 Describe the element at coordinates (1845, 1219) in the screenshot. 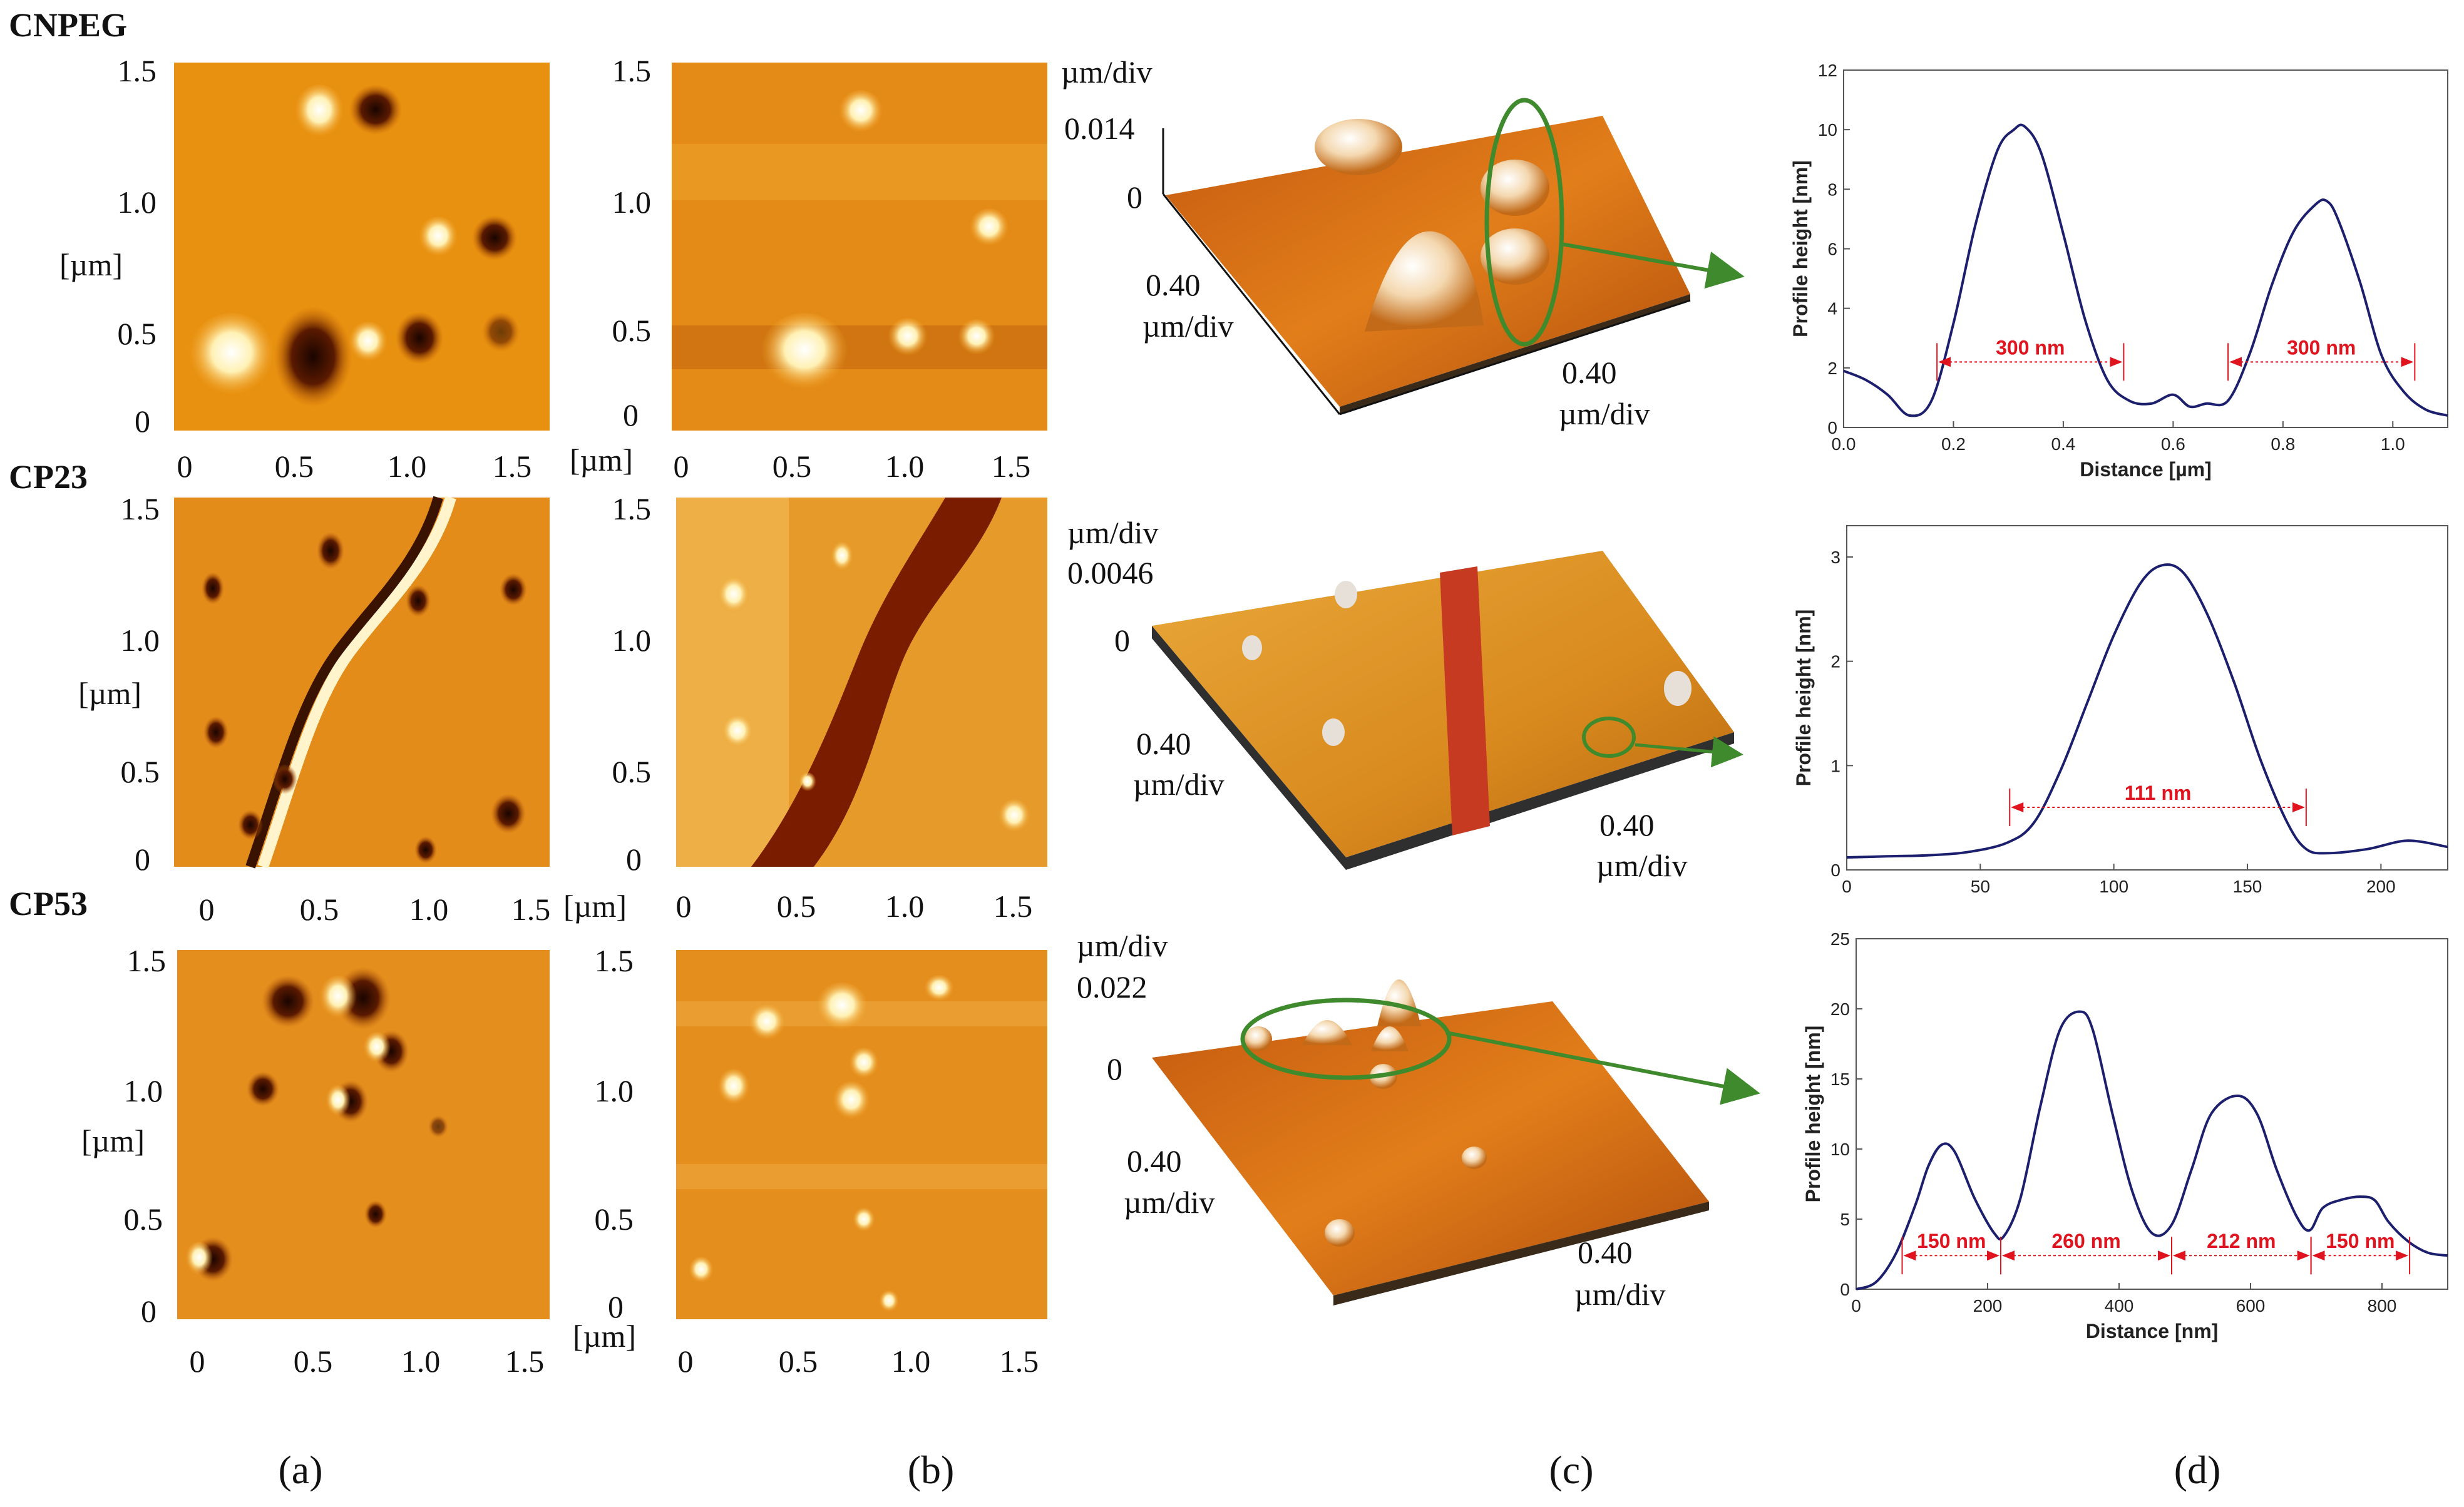

I see `y-tick-label: 5` at that location.